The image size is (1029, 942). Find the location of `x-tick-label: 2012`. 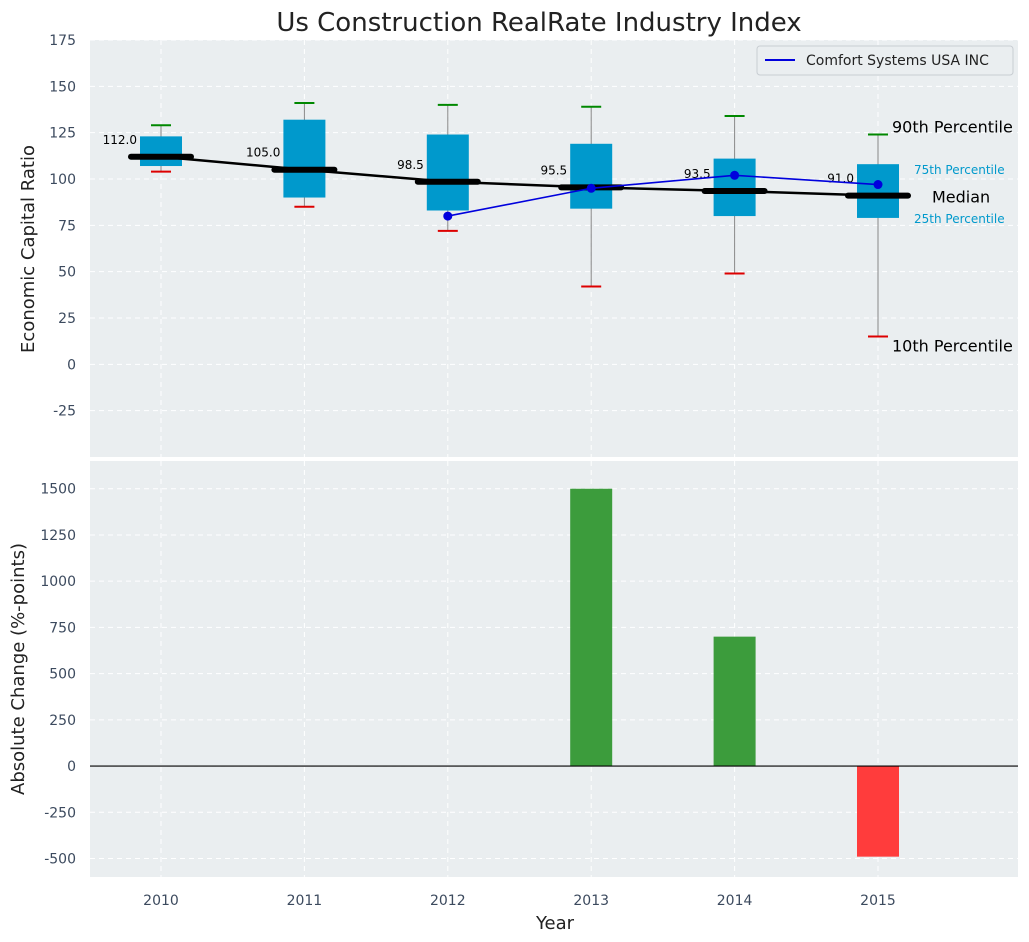

x-tick-label: 2012 is located at coordinates (448, 901).